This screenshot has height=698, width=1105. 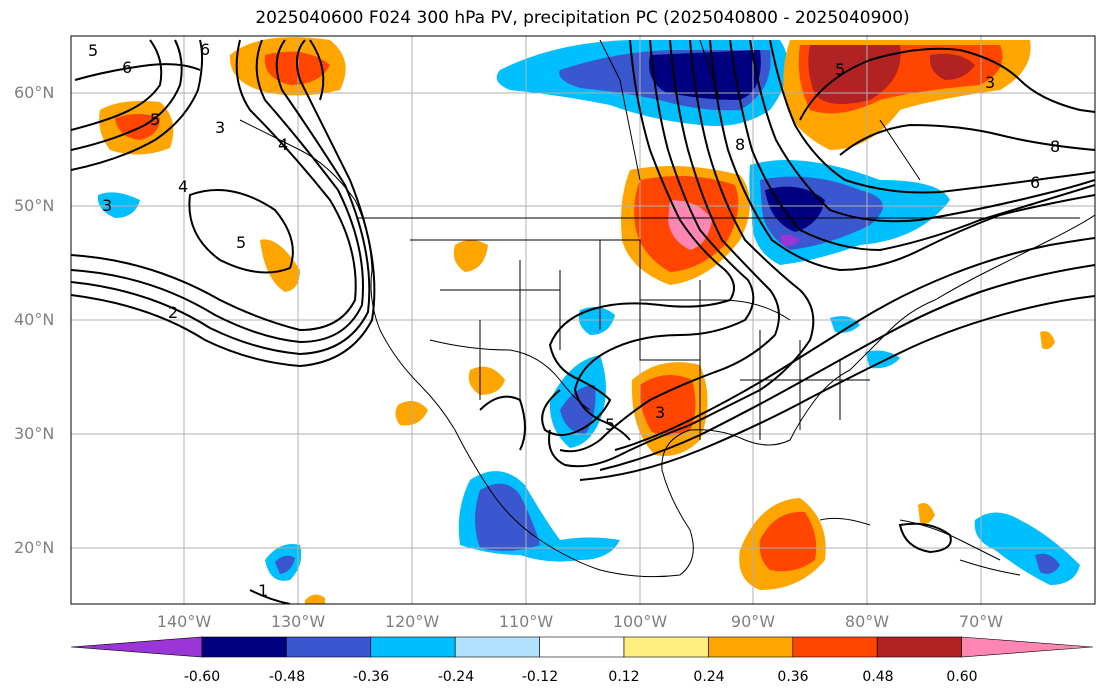 What do you see at coordinates (34, 319) in the screenshot?
I see `lat-label: 40°N` at bounding box center [34, 319].